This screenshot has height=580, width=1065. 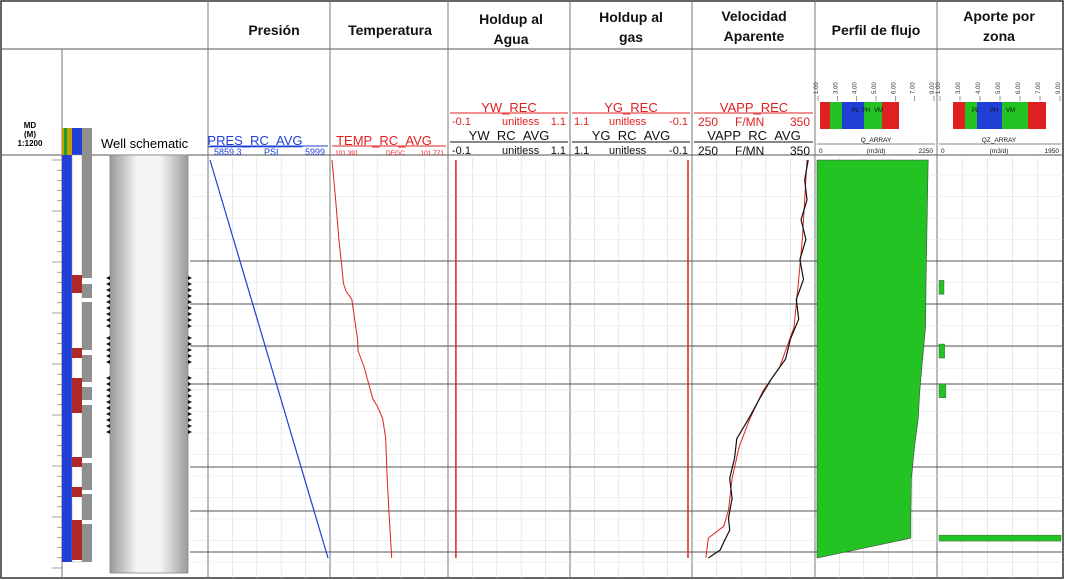 I want to click on q-array-unit: (m3/d), so click(x=876, y=151).